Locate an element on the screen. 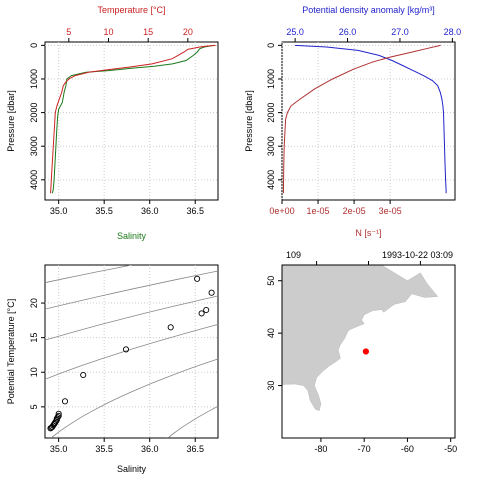 Image resolution: width=480 pixels, height=480 pixels. station-map-station-label: 109 is located at coordinates (293, 255).